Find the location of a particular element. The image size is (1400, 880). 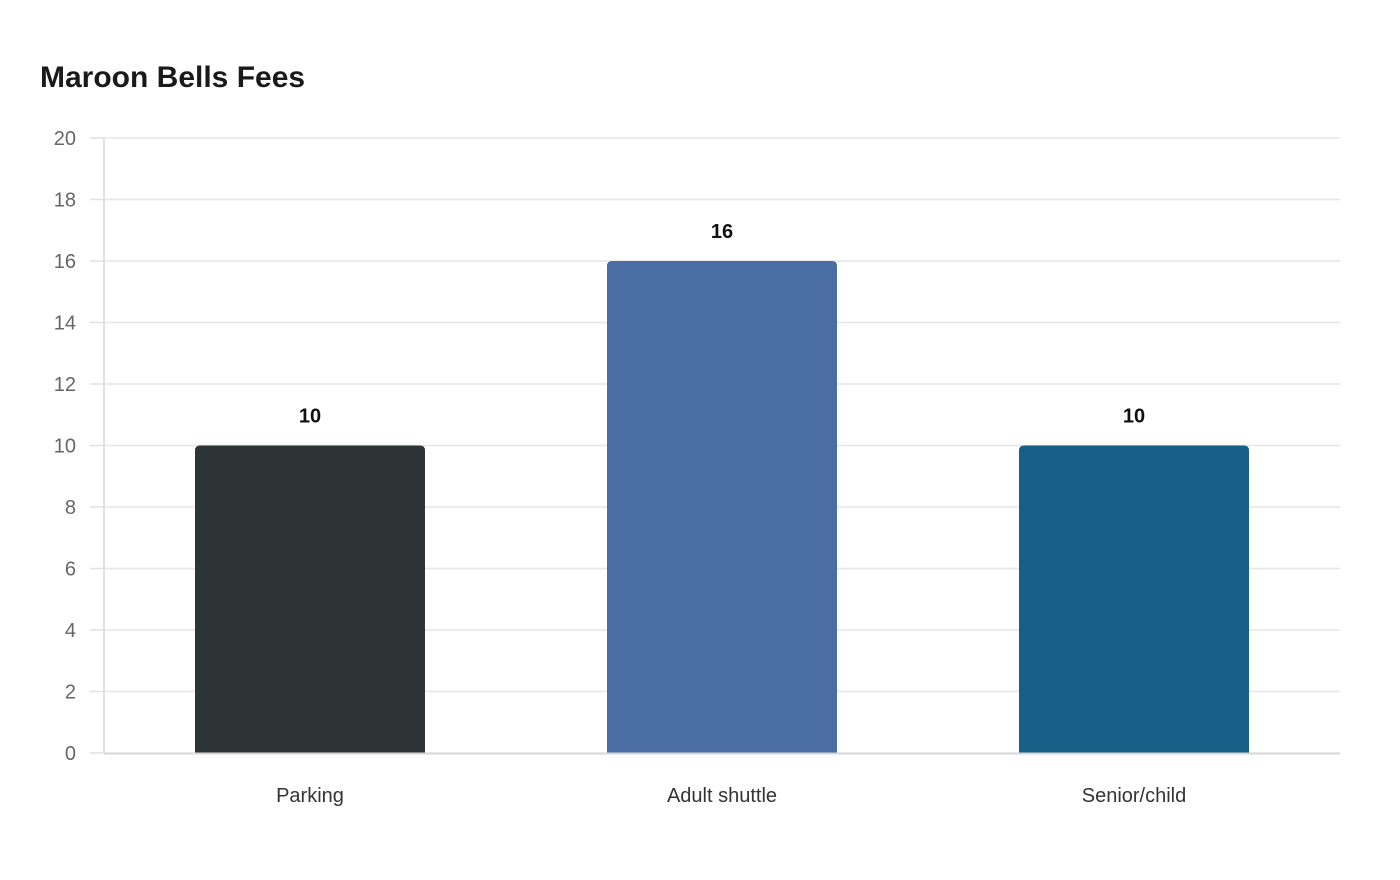

x-tick-label: Parking is located at coordinates (310, 796).